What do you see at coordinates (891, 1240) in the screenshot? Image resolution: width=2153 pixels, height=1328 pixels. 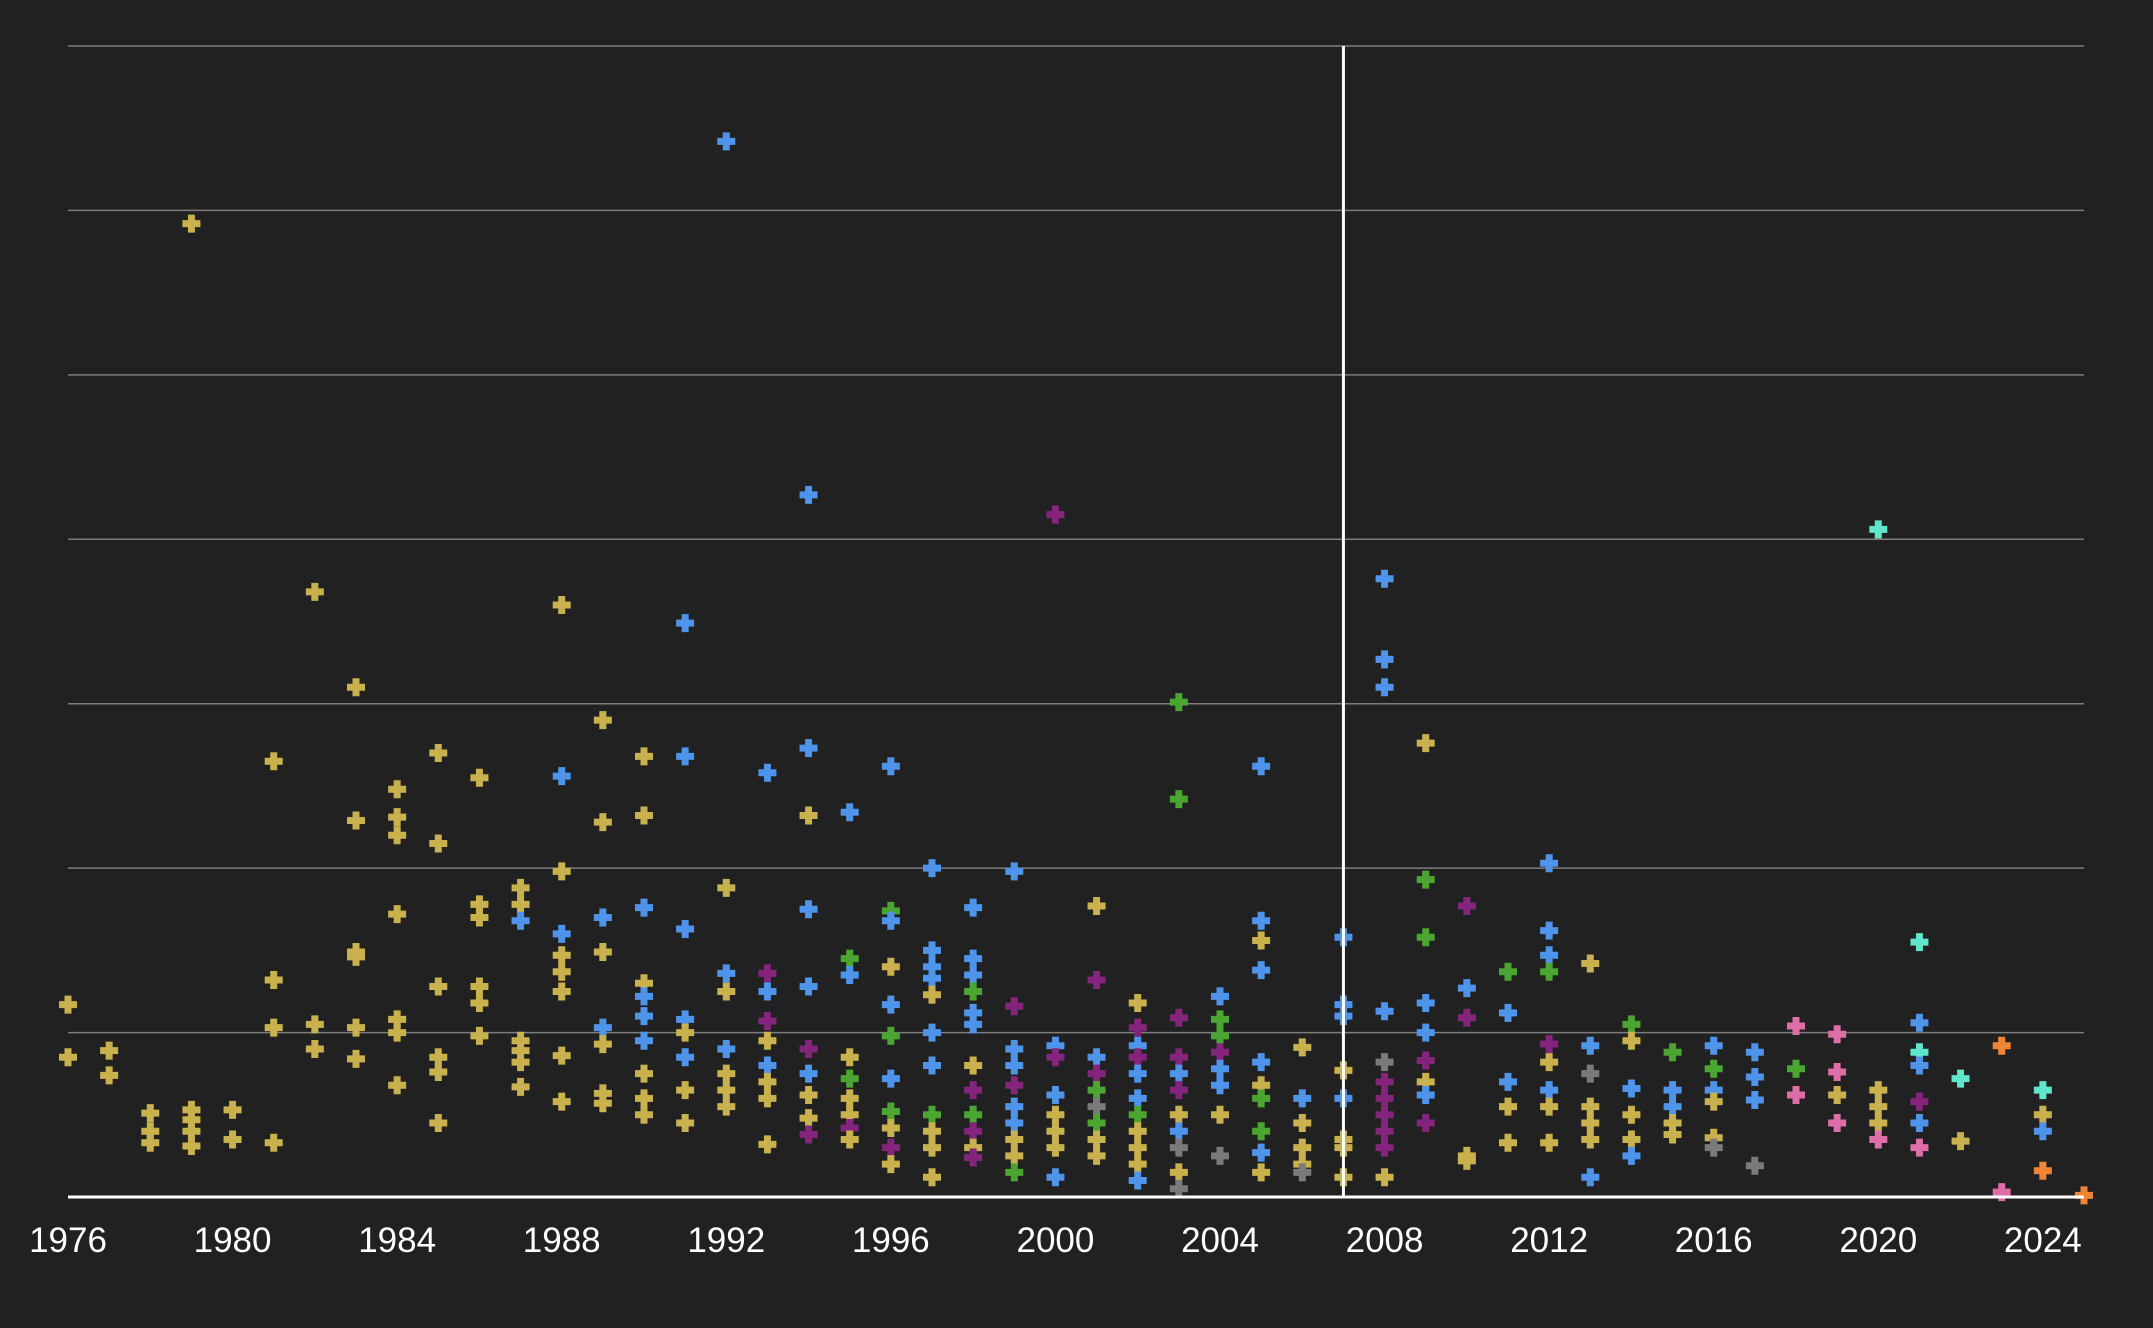 I see `x-tick-label-5: 1996` at bounding box center [891, 1240].